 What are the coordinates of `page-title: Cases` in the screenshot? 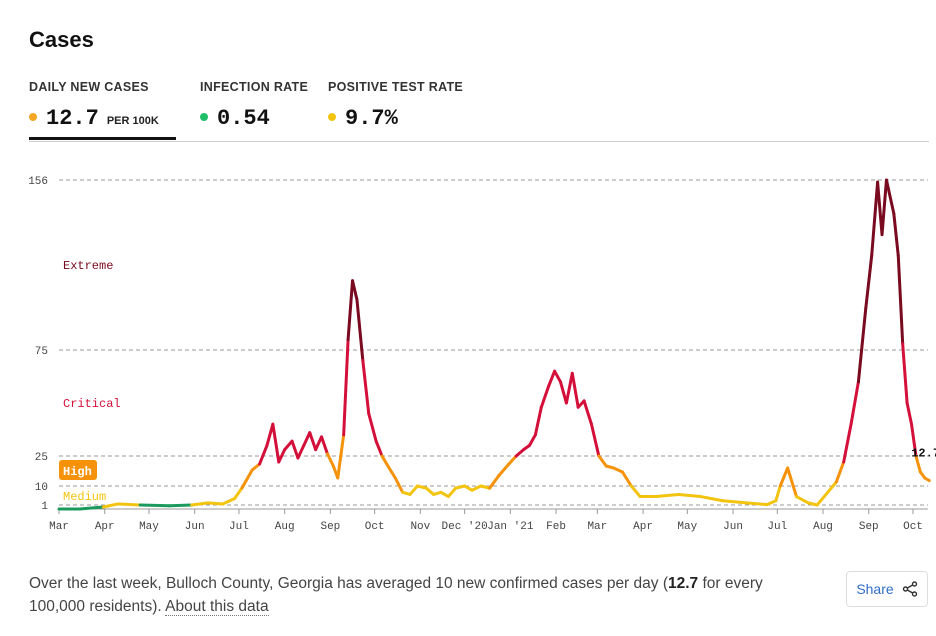 It's located at (61, 39).